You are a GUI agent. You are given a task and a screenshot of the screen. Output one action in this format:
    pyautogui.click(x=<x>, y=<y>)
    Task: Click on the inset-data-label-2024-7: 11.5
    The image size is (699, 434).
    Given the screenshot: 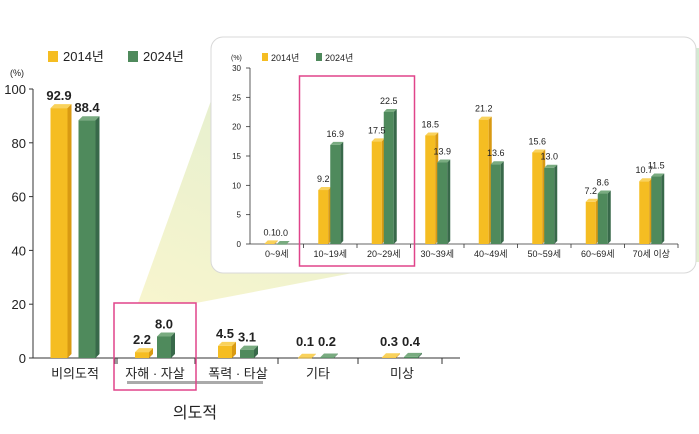 What is the action you would take?
    pyautogui.click(x=656, y=166)
    